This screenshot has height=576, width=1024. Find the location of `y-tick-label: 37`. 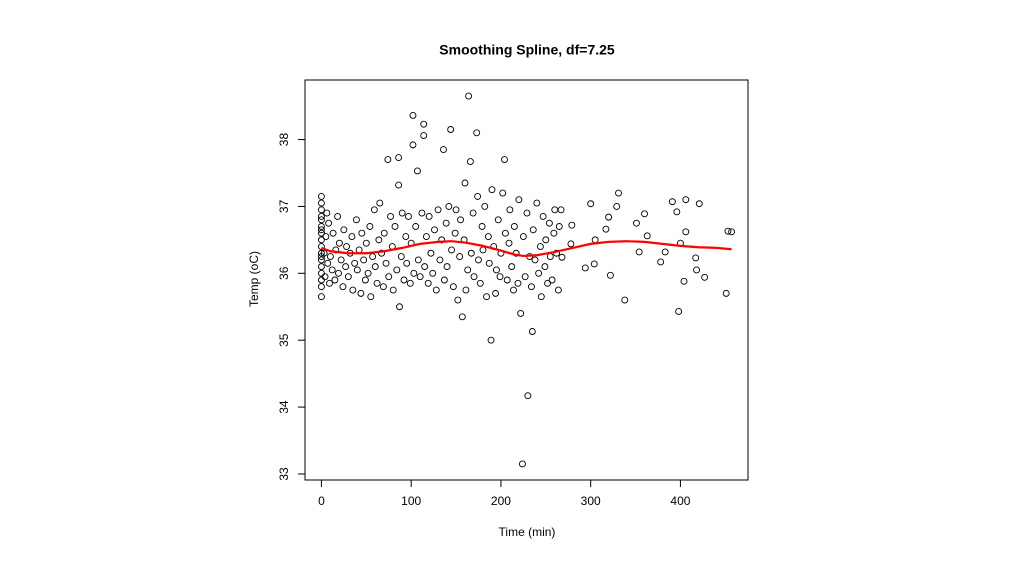

y-tick-label: 37 is located at coordinates (284, 206).